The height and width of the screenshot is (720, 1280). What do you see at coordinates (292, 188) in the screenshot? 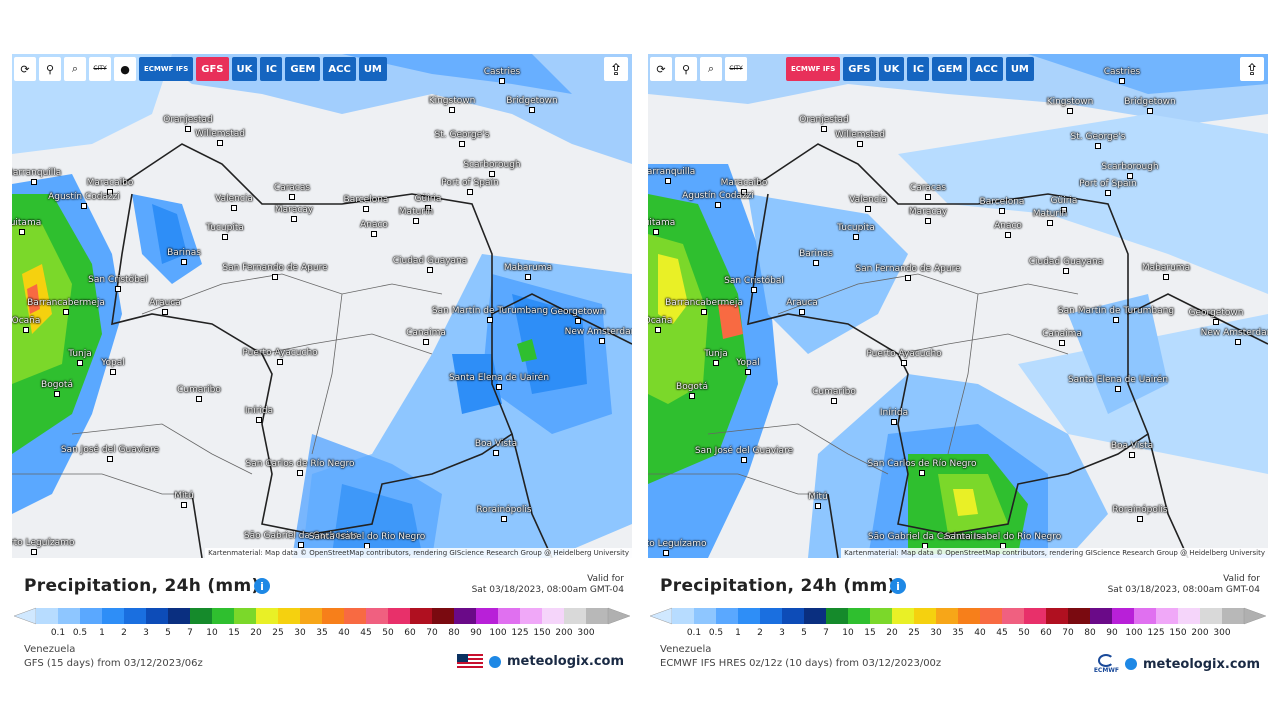
I see `city-label: Caracas` at bounding box center [292, 188].